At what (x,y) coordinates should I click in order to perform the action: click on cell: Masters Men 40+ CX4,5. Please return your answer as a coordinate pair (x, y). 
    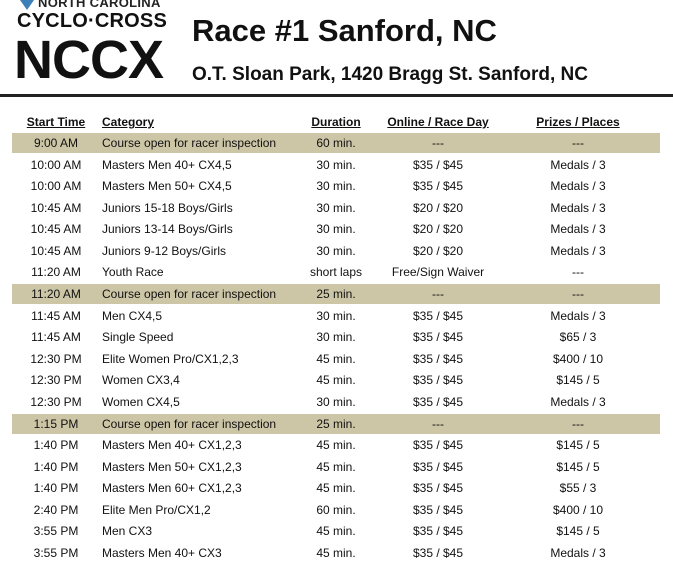
    Looking at the image, I should click on (167, 164).